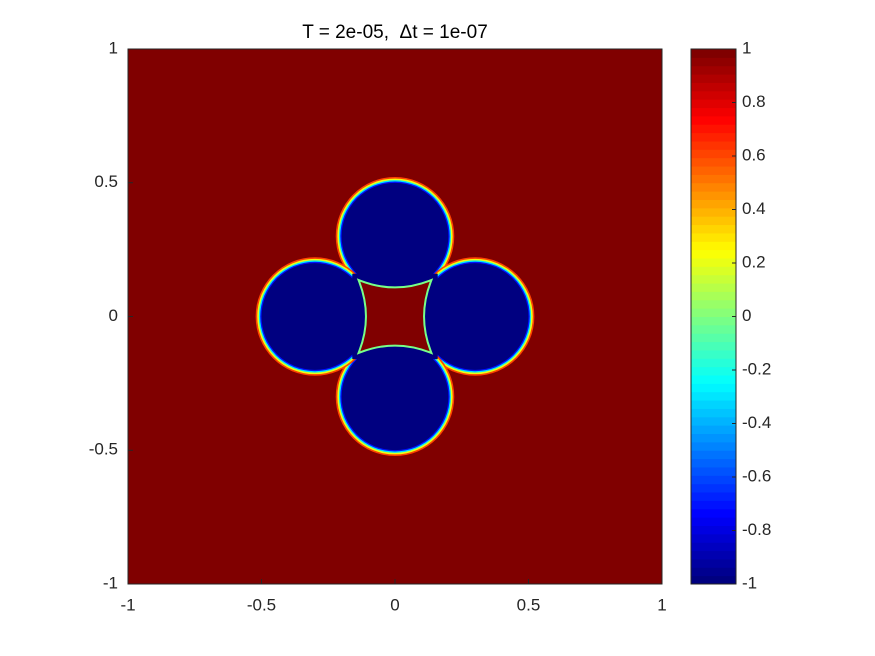 This screenshot has width=875, height=656. Describe the element at coordinates (754, 154) in the screenshot. I see `colorbar-tick-label: 0.6` at that location.